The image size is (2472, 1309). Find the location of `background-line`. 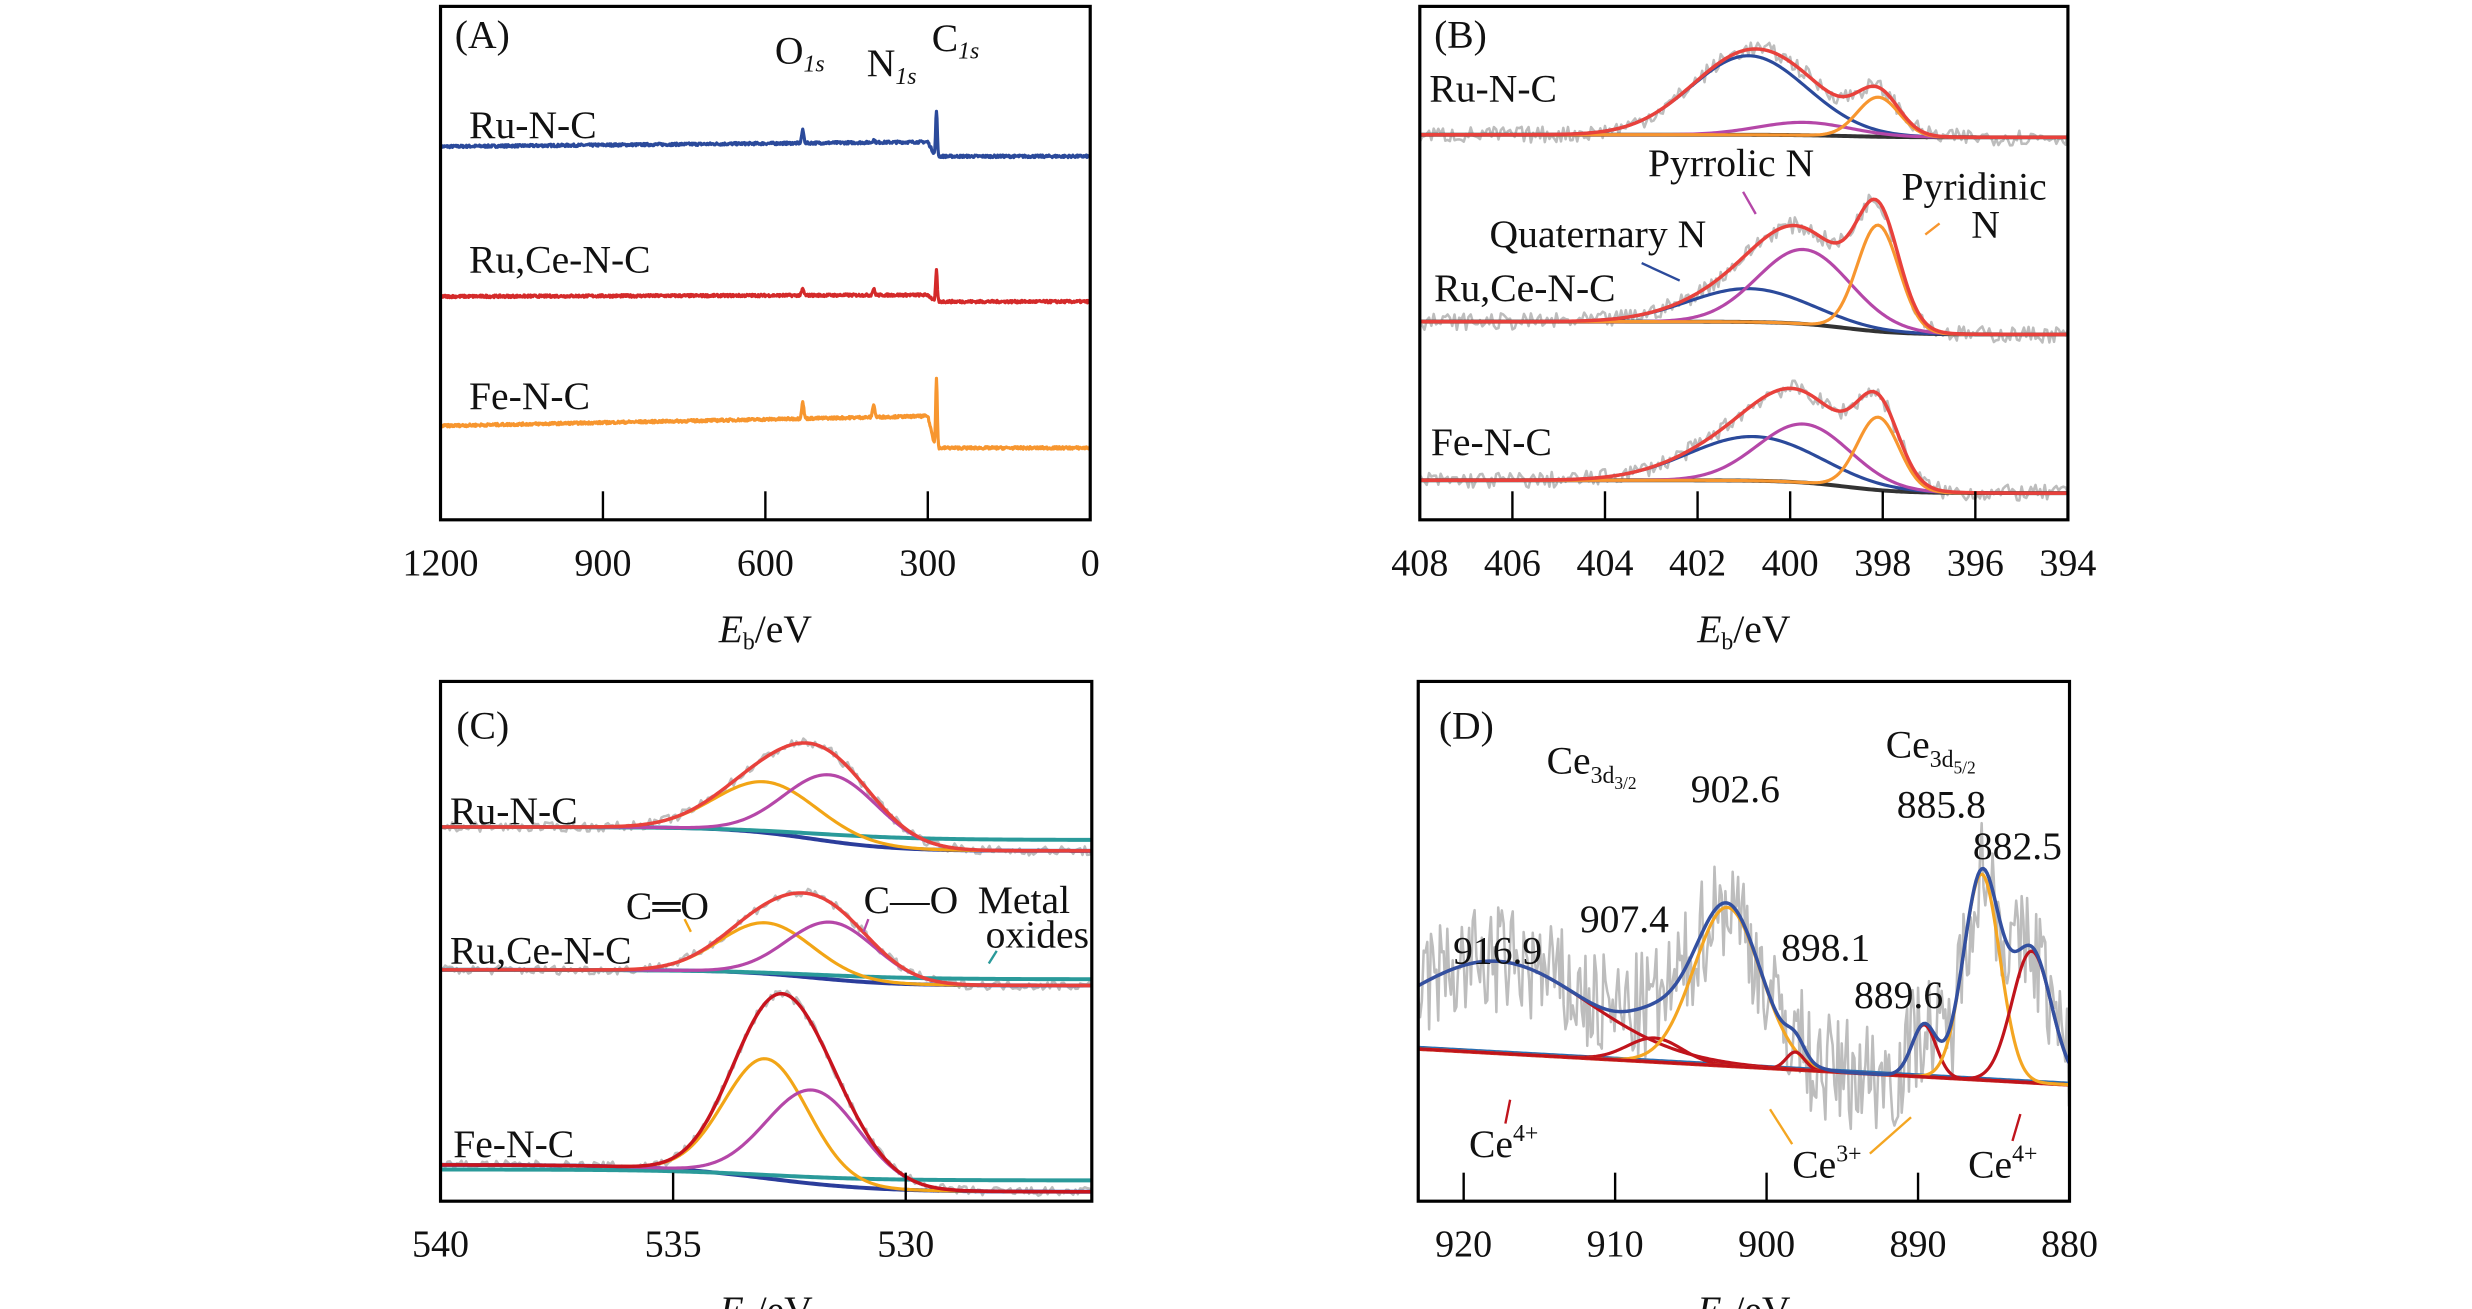

background-line is located at coordinates (766, 1175).